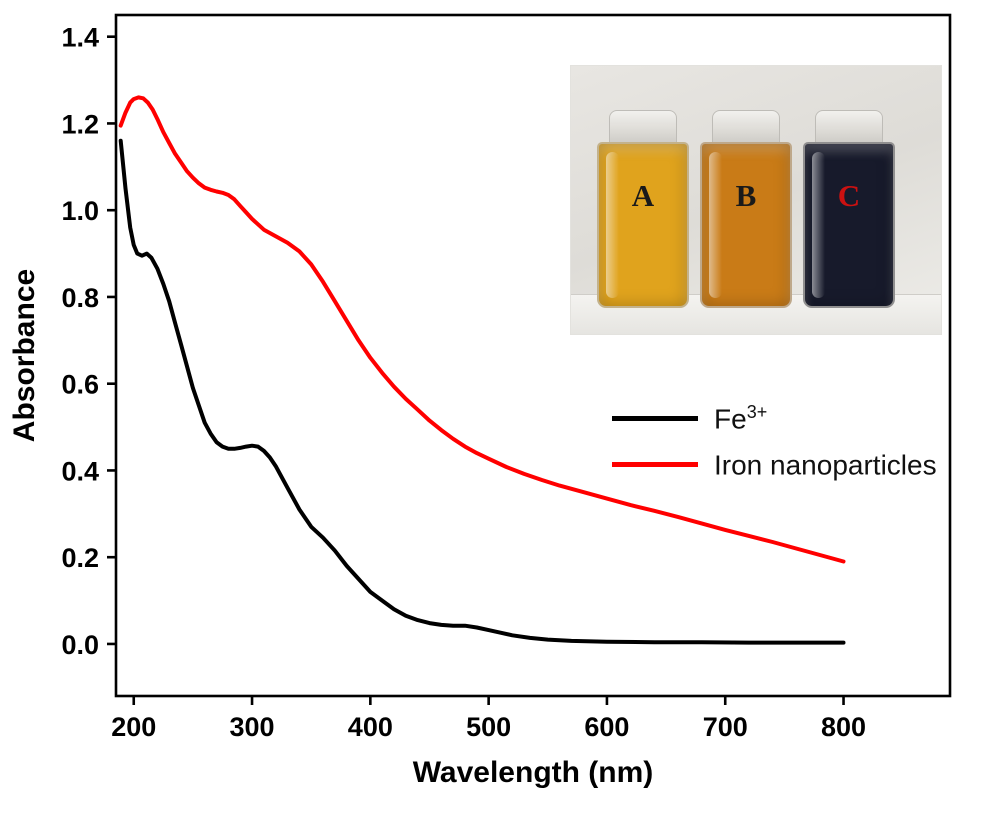  What do you see at coordinates (80, 385) in the screenshot?
I see `y-tick-label: 0.6` at bounding box center [80, 385].